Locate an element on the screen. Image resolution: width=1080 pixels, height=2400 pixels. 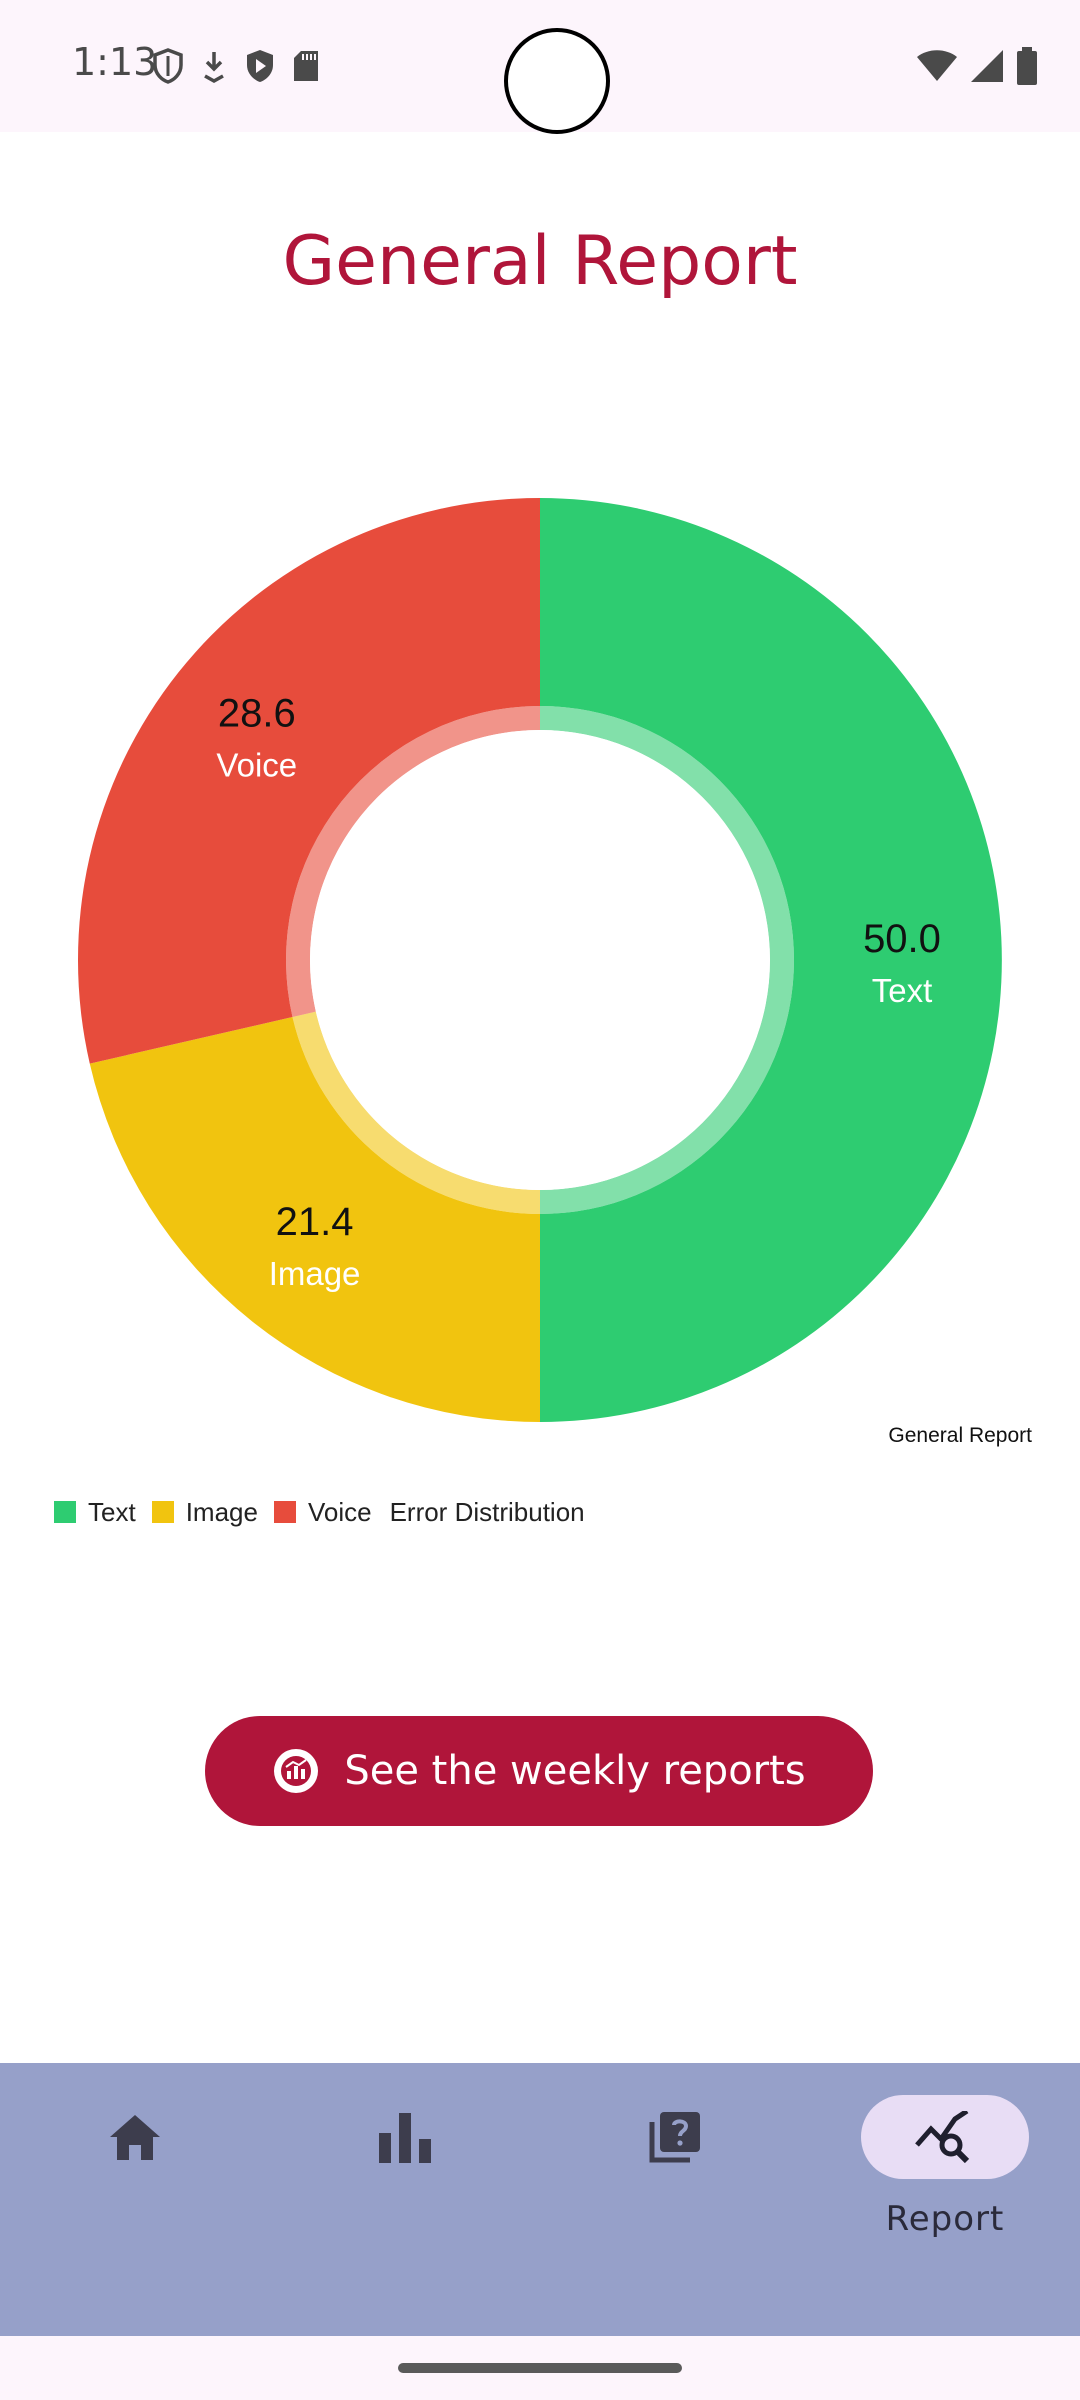
nav-item-report: Report is located at coordinates (945, 2199).